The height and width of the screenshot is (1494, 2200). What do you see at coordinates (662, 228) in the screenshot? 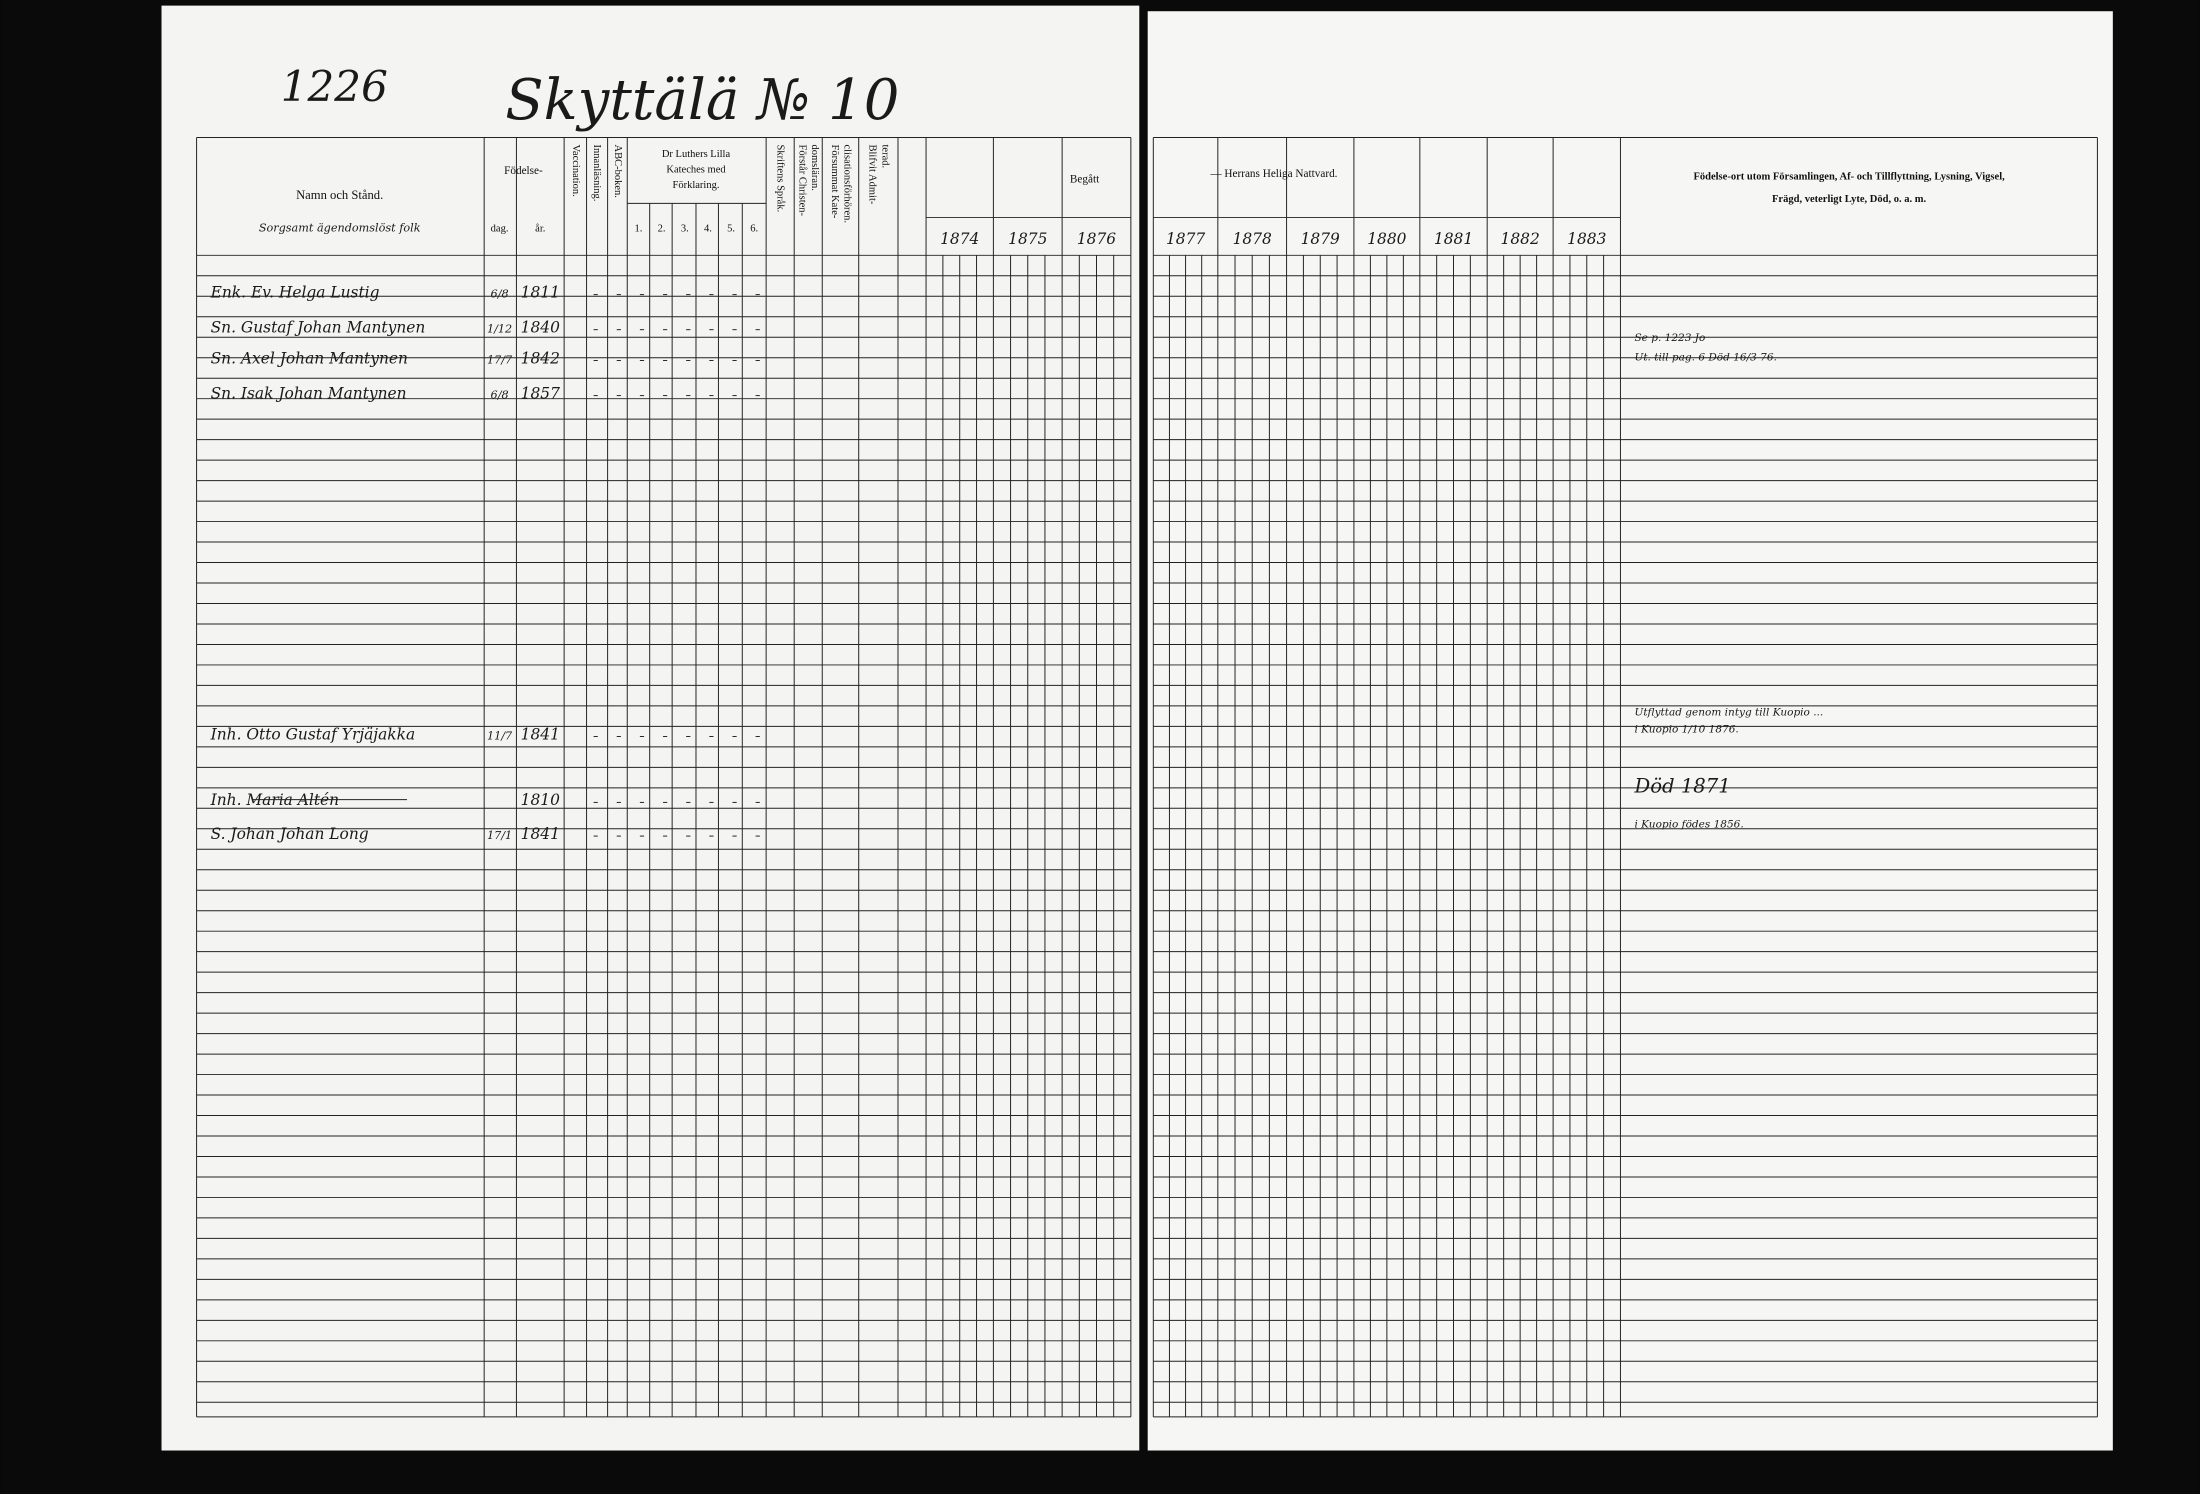
I see `column-header: 2.` at bounding box center [662, 228].